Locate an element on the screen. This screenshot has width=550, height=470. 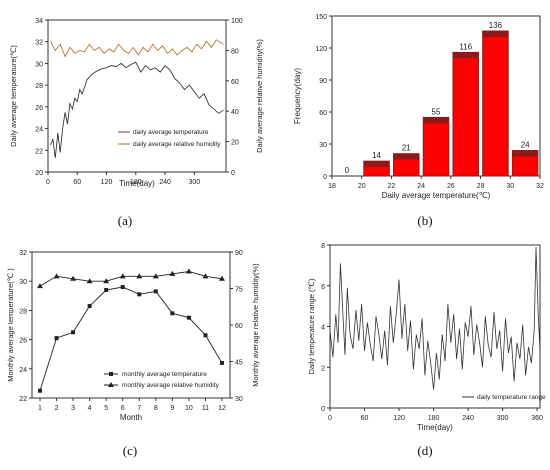
panel-a-x-axis-label: Time(day) is located at coordinates (137, 183).